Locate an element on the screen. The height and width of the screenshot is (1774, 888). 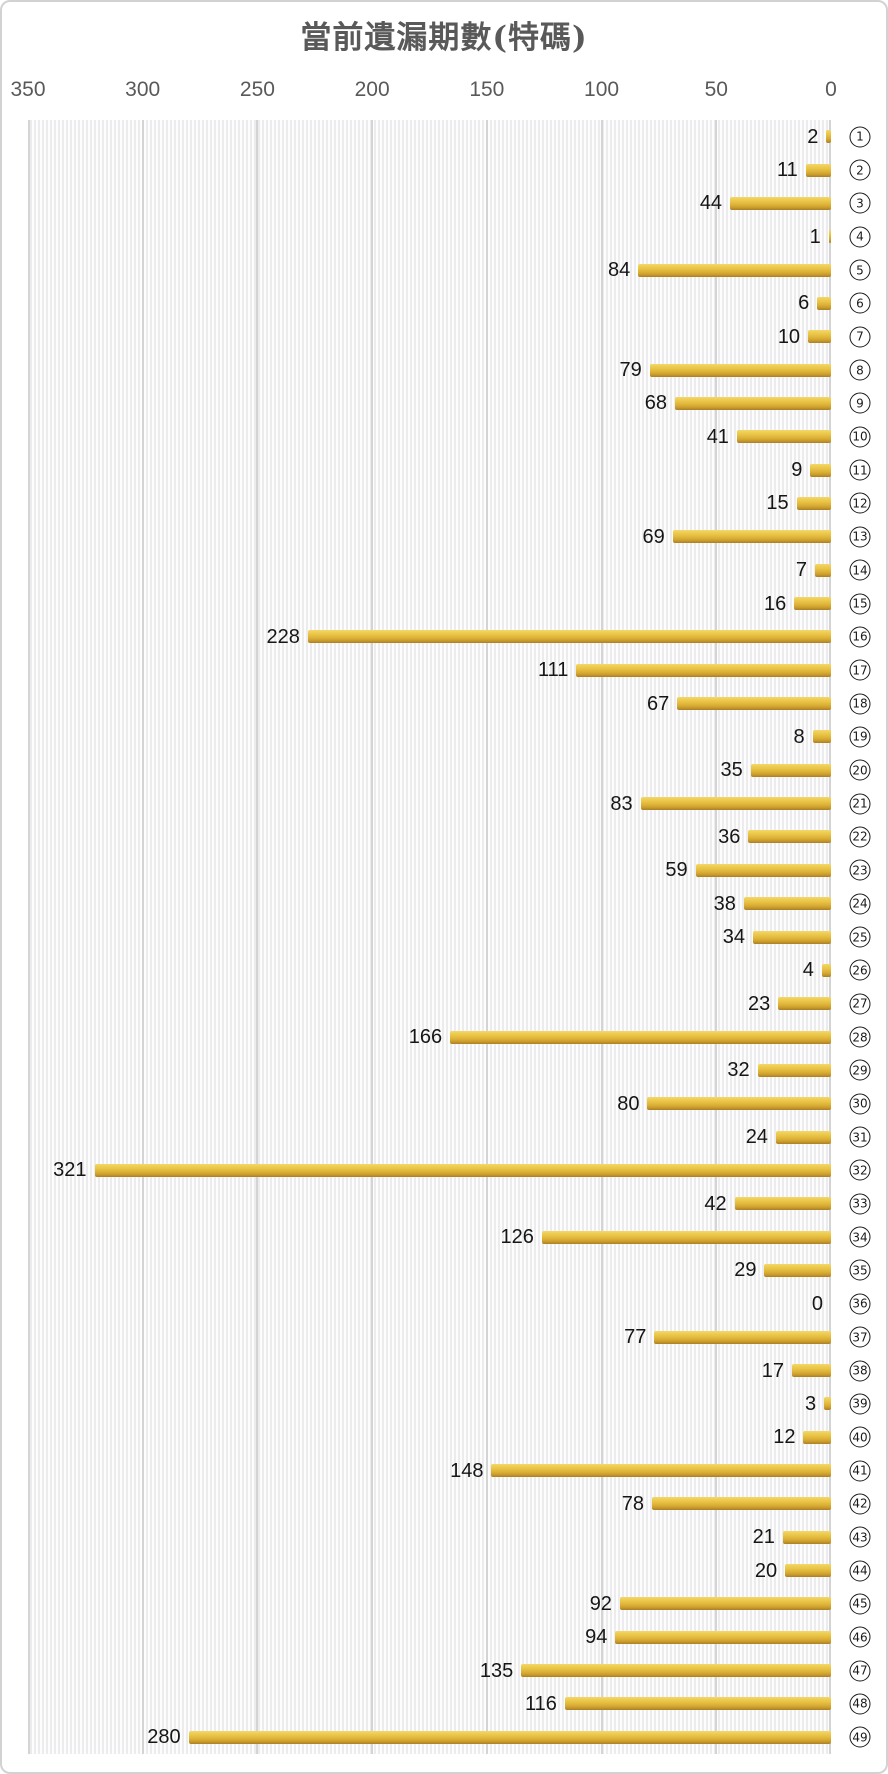
category-number: 39 is located at coordinates (860, 1403).